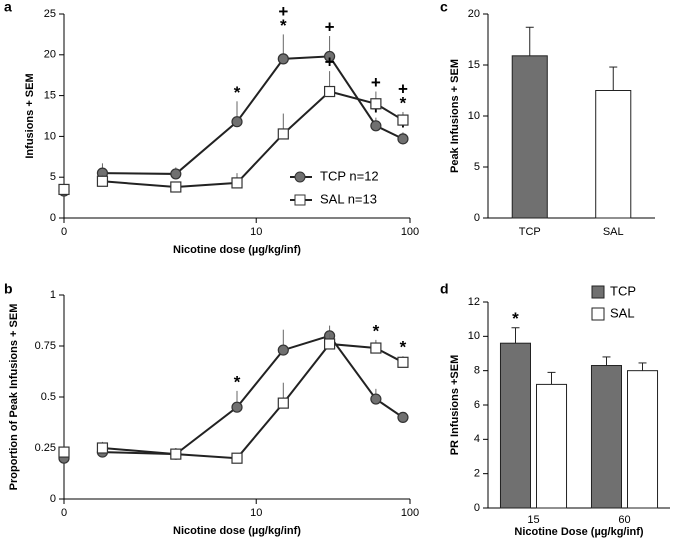 The image size is (685, 539). Describe the element at coordinates (622, 312) in the screenshot. I see `legend-label: SAL` at that location.